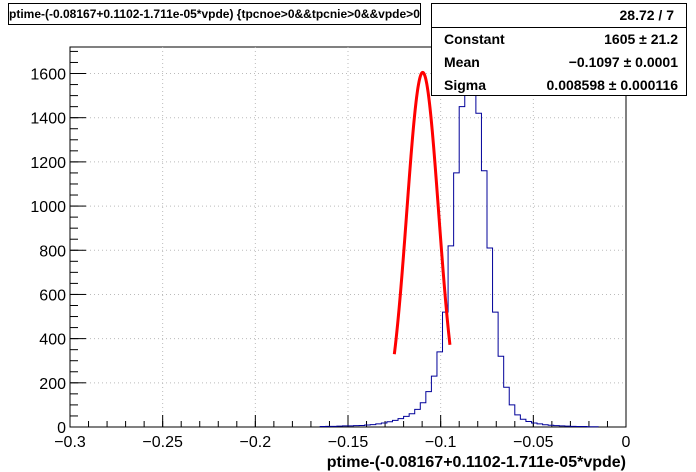  What do you see at coordinates (52, 295) in the screenshot?
I see `y-tick-label: 600` at bounding box center [52, 295].